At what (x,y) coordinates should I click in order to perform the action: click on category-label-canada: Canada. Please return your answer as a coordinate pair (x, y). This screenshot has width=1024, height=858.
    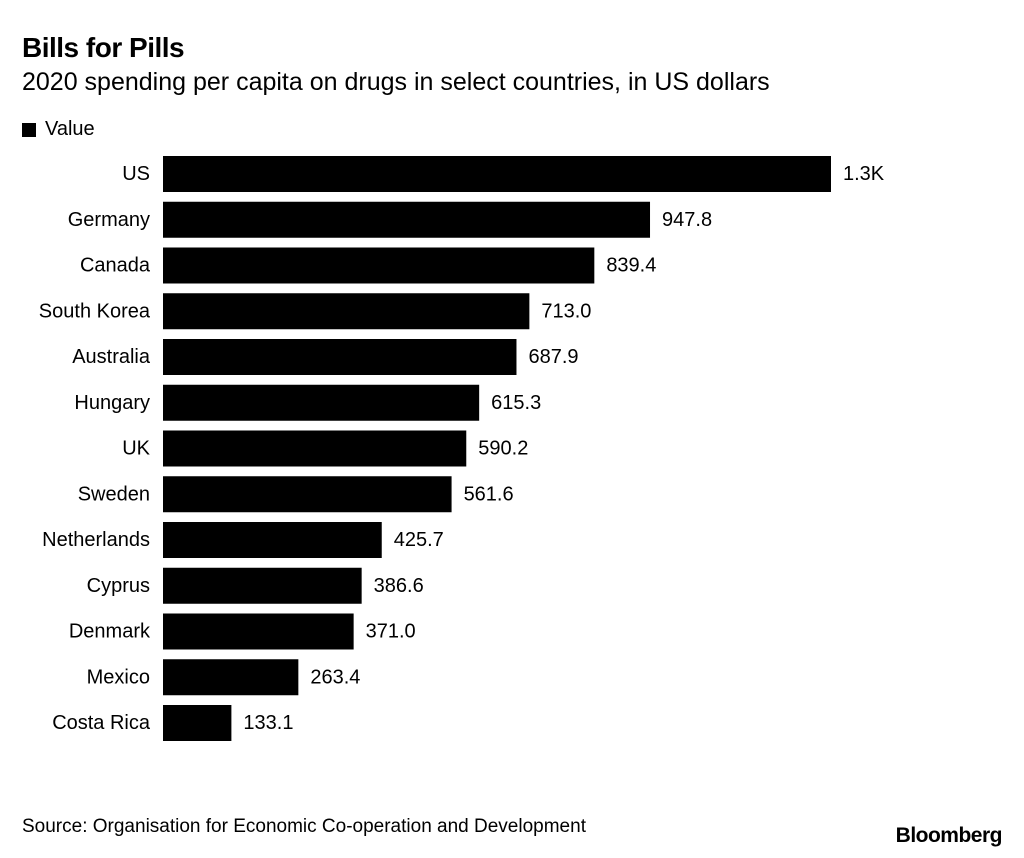
    Looking at the image, I should click on (115, 266).